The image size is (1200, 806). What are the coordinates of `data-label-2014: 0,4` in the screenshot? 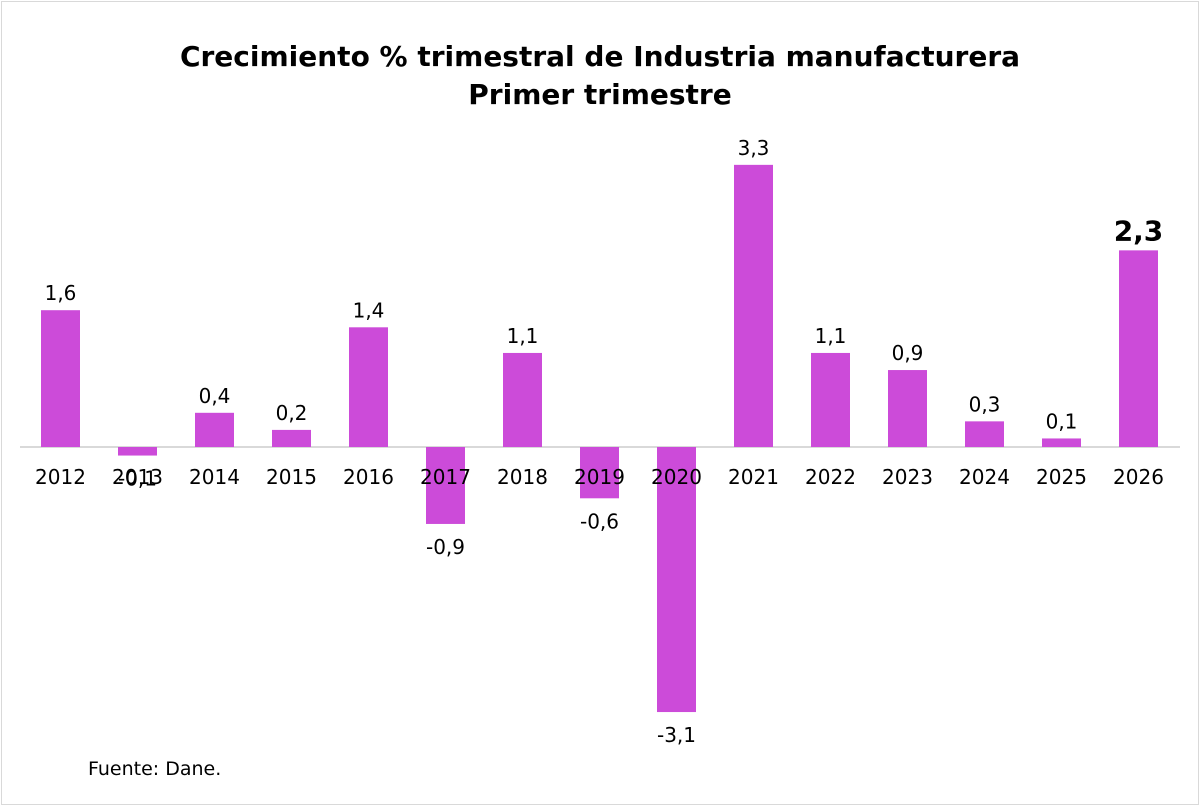 It's located at (215, 396).